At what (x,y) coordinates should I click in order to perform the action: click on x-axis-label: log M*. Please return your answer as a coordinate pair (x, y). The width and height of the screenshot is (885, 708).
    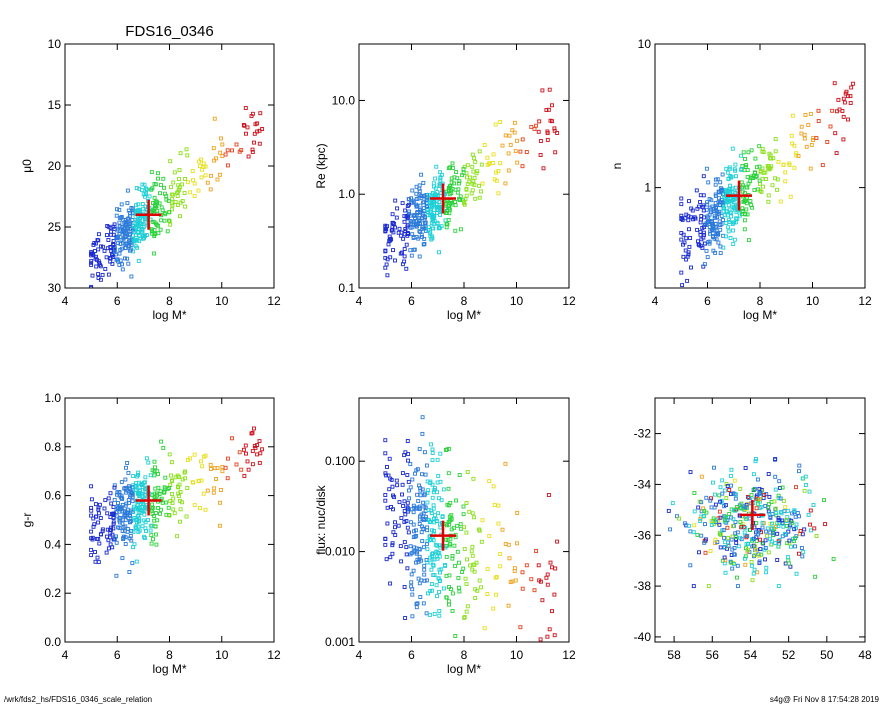
    Looking at the image, I should click on (169, 315).